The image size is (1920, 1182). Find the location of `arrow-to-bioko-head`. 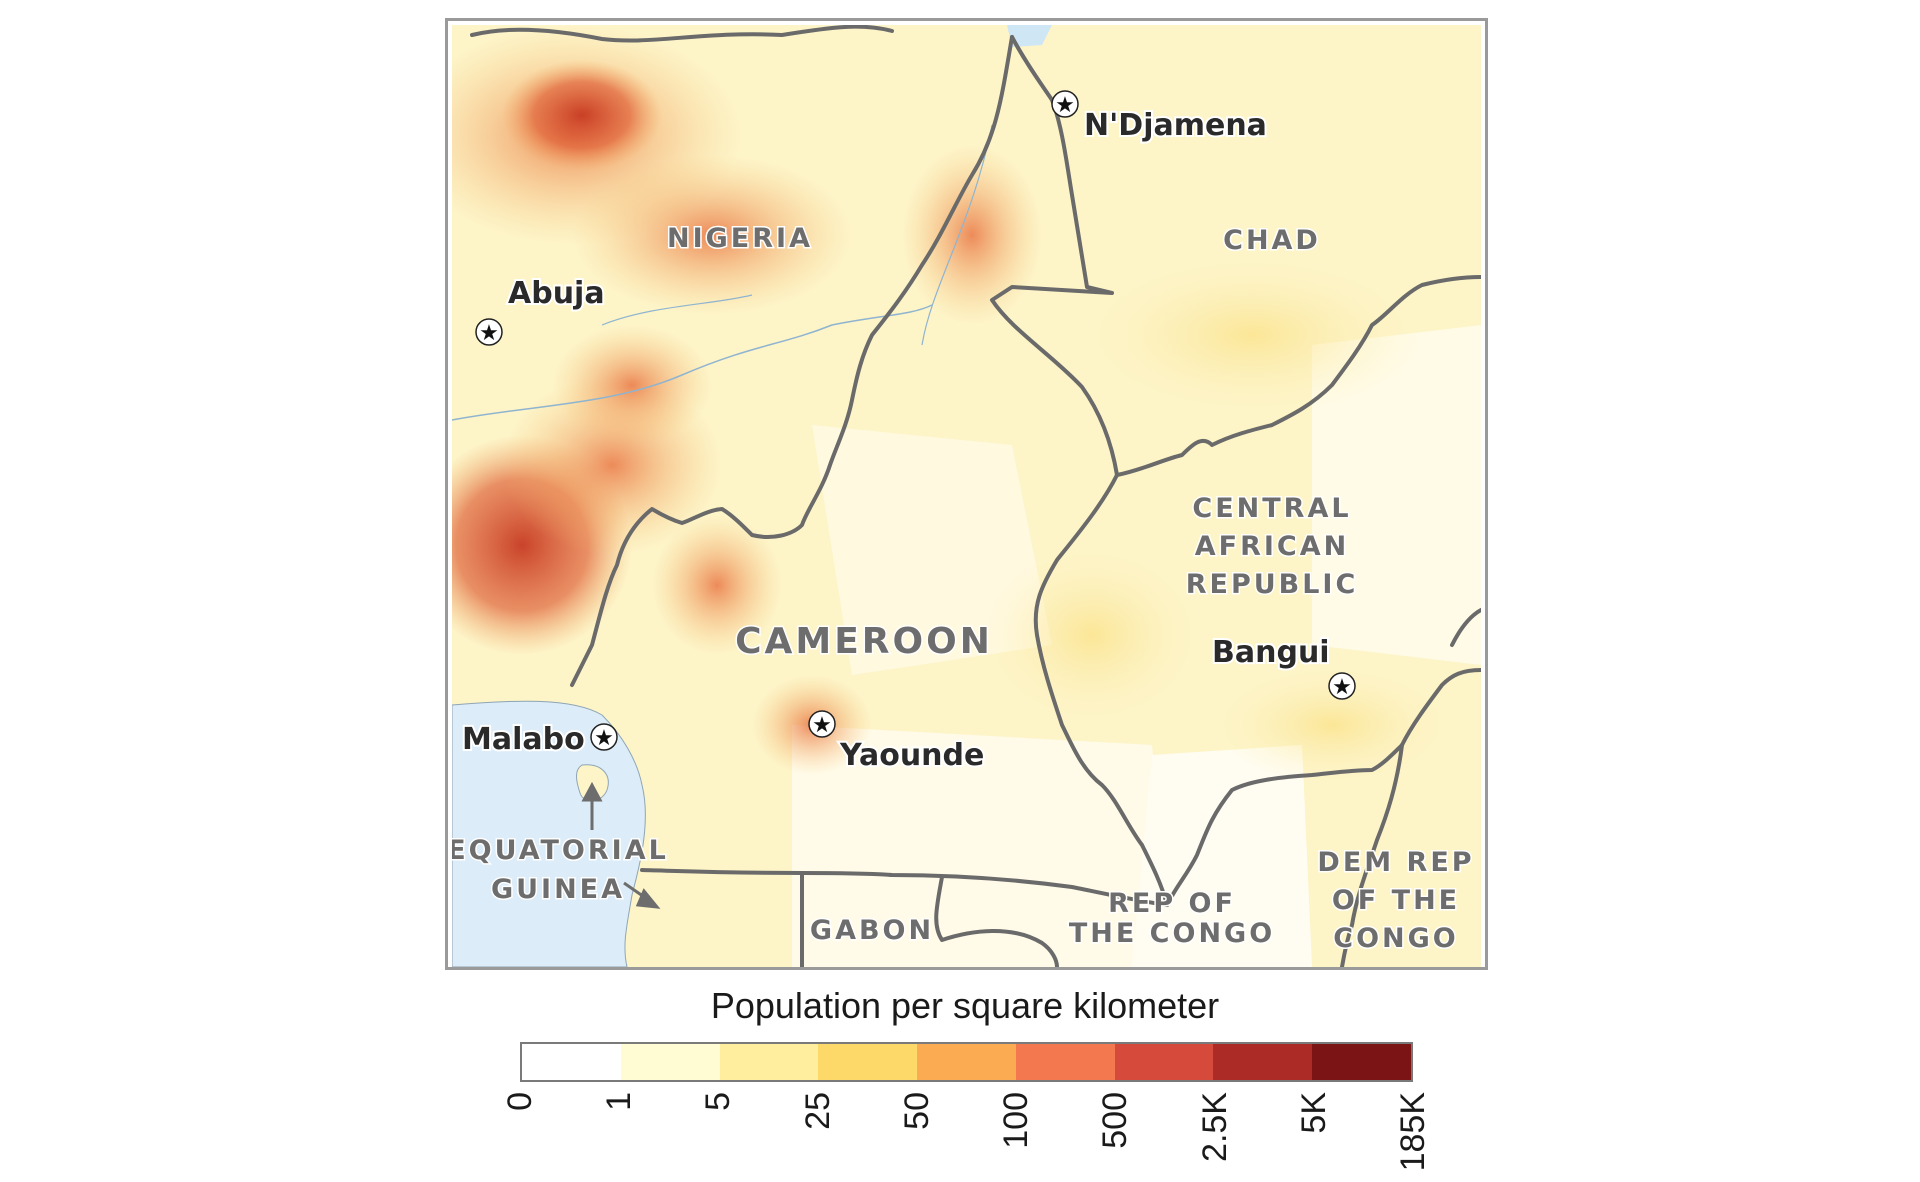

arrow-to-bioko-head is located at coordinates (592, 791).